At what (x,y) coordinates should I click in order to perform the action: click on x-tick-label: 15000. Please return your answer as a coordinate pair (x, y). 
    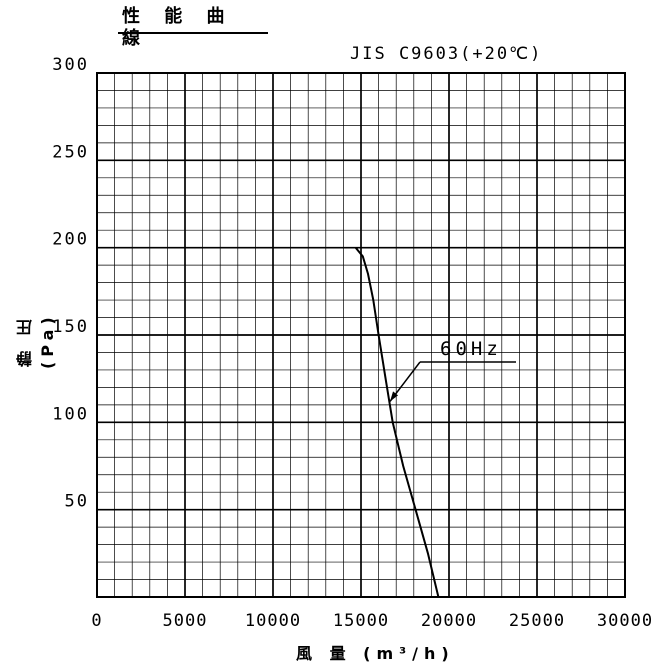
    Looking at the image, I should click on (361, 621).